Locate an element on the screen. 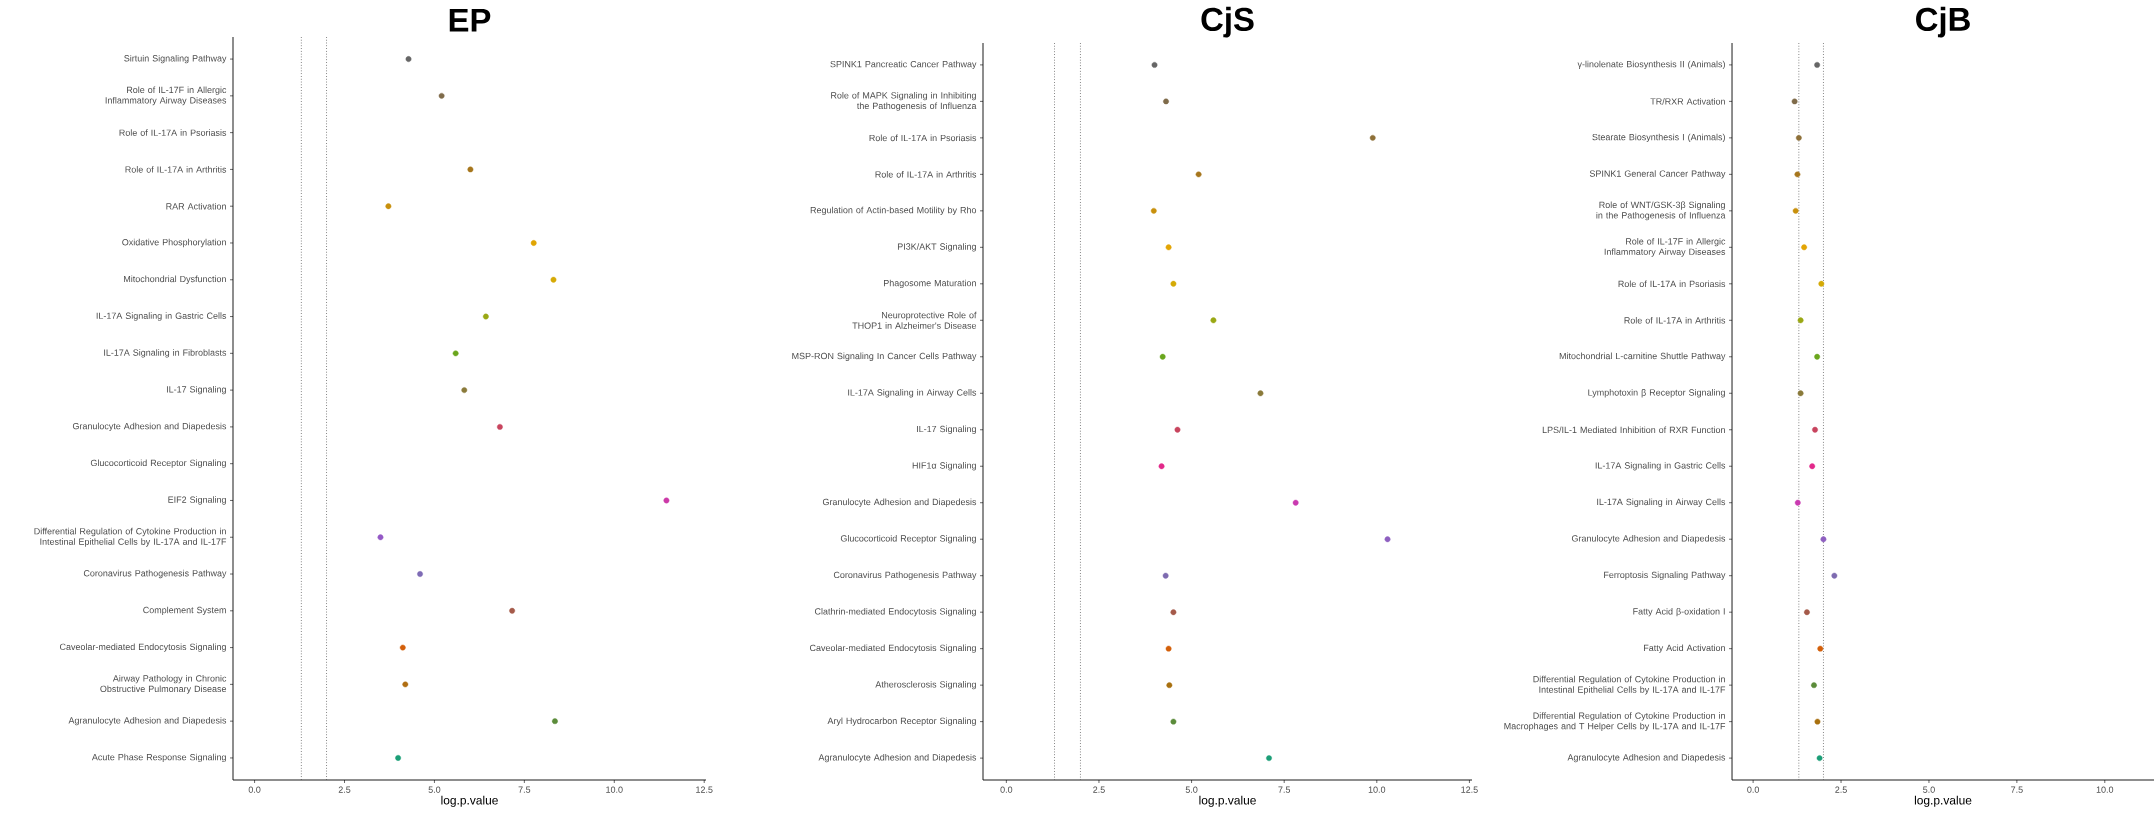 The image size is (2156, 813). y-tick-label: Regulation of Actin-based Motility by Rho is located at coordinates (893, 211).